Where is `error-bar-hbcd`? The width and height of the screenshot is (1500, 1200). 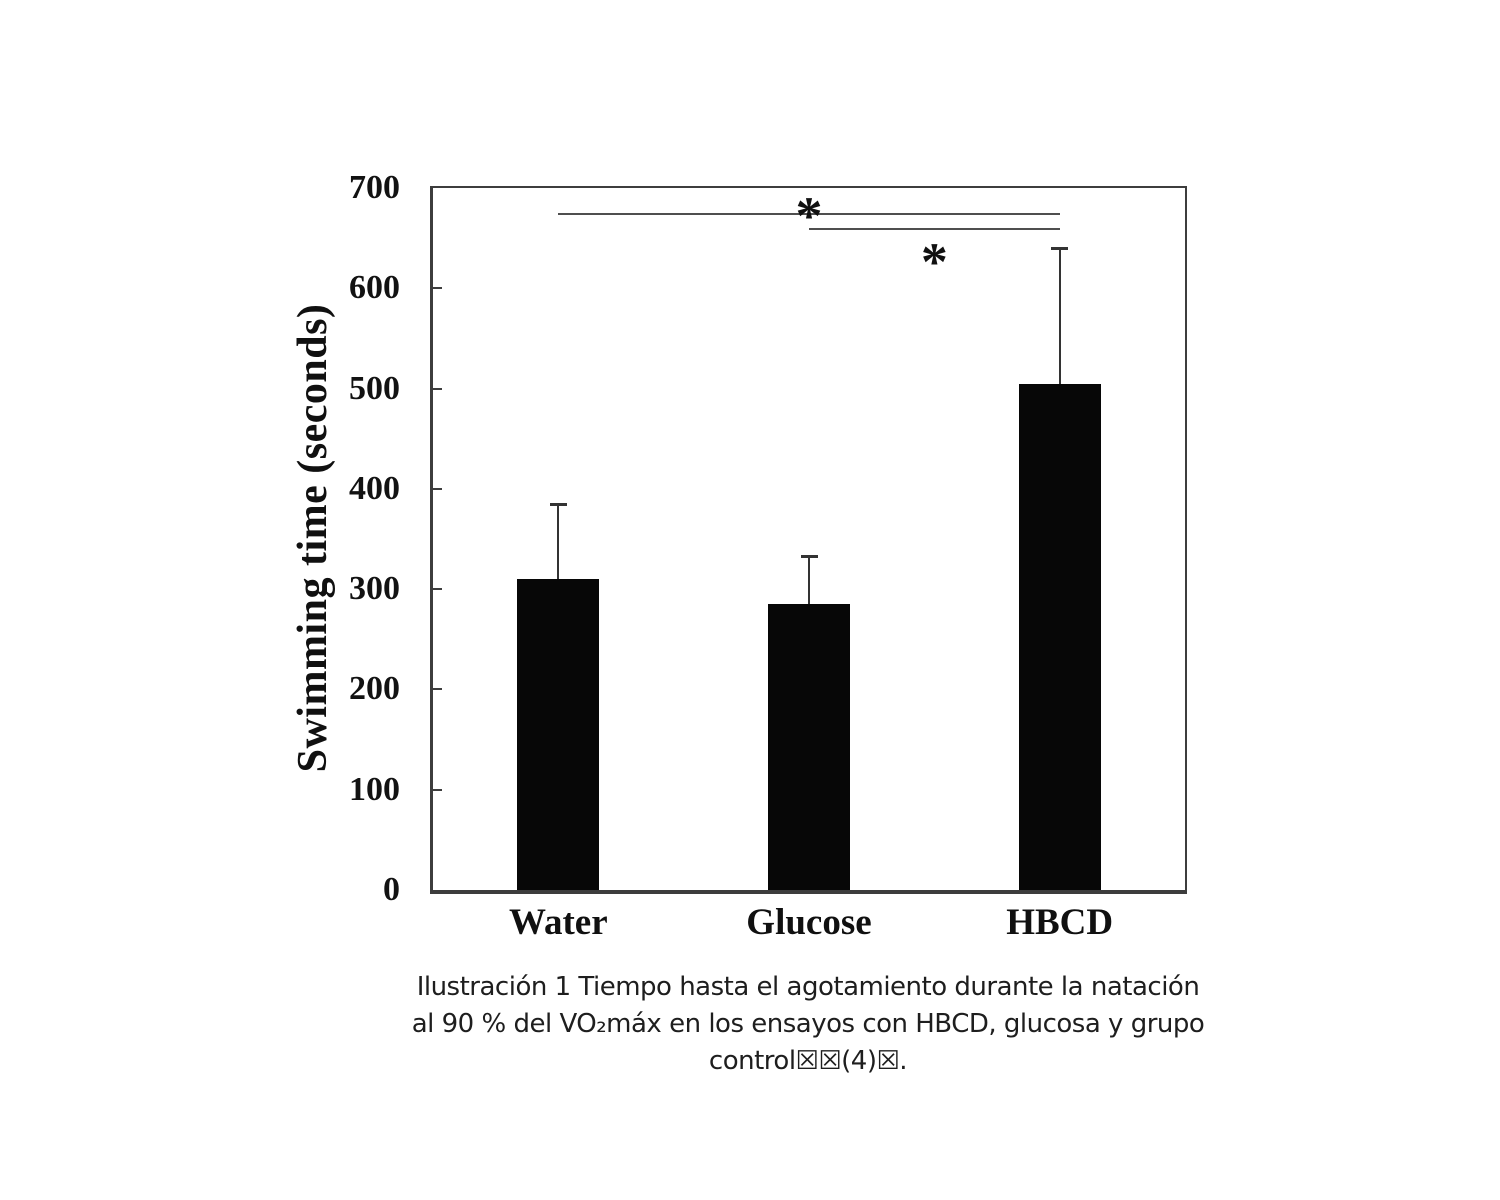 error-bar-hbcd is located at coordinates (1059, 316).